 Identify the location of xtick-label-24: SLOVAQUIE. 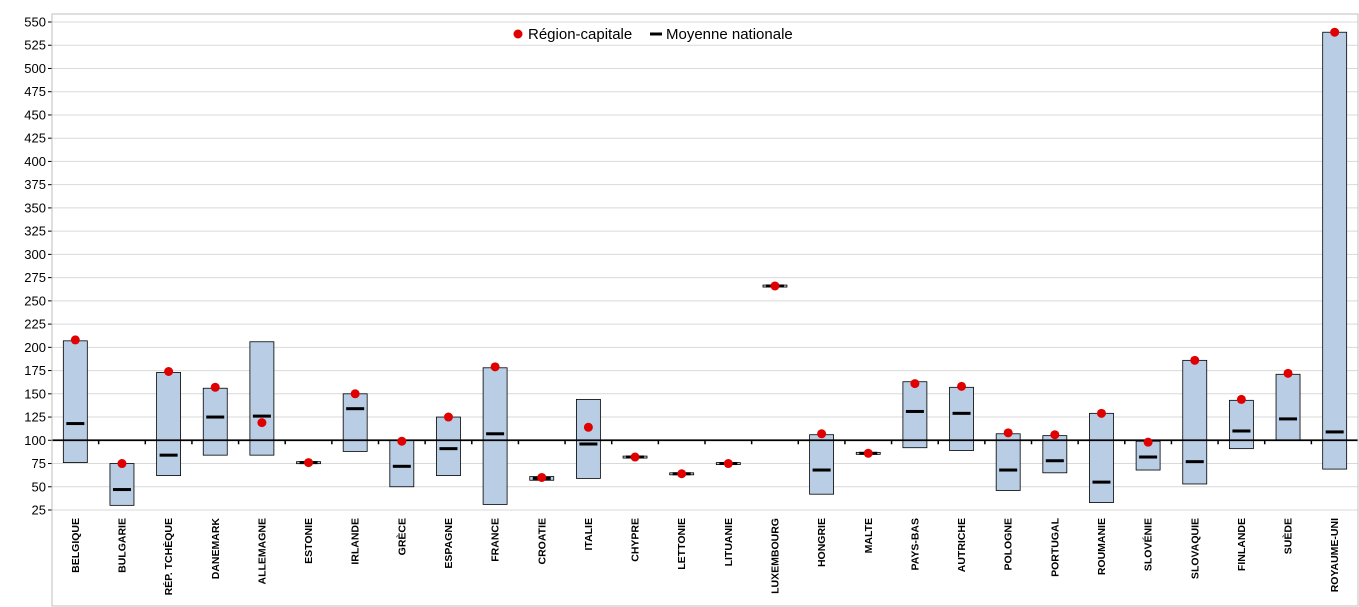
(1195, 548).